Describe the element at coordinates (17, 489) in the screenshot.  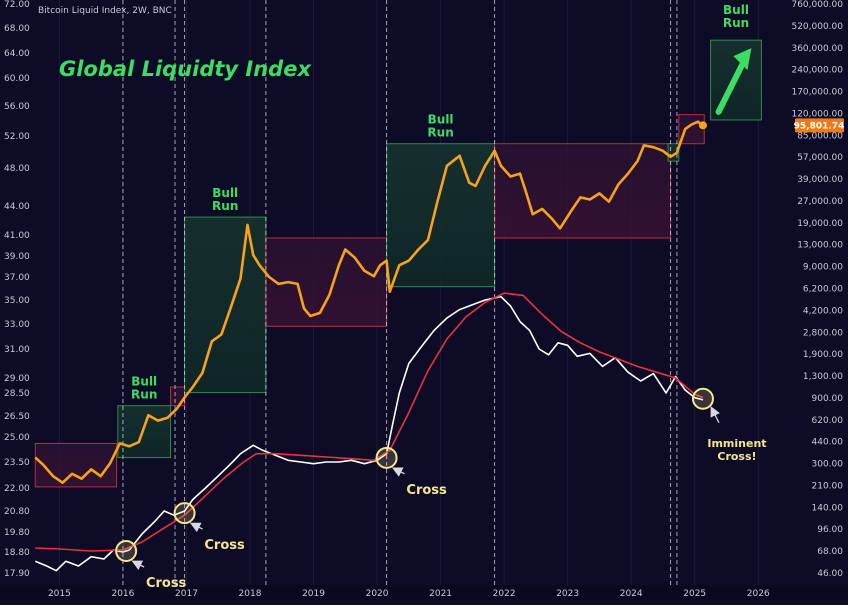
I see `left-axis-tick-label: 22.00` at that location.